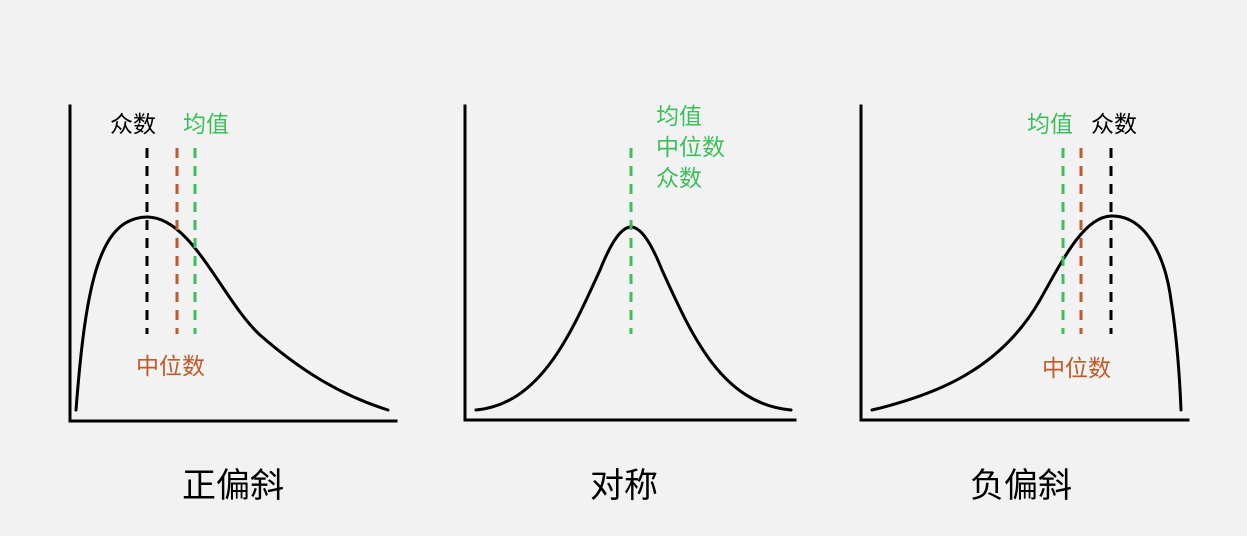 The height and width of the screenshot is (536, 1247). Describe the element at coordinates (1021, 486) in the screenshot. I see `panel-caption: 负偏斜` at that location.